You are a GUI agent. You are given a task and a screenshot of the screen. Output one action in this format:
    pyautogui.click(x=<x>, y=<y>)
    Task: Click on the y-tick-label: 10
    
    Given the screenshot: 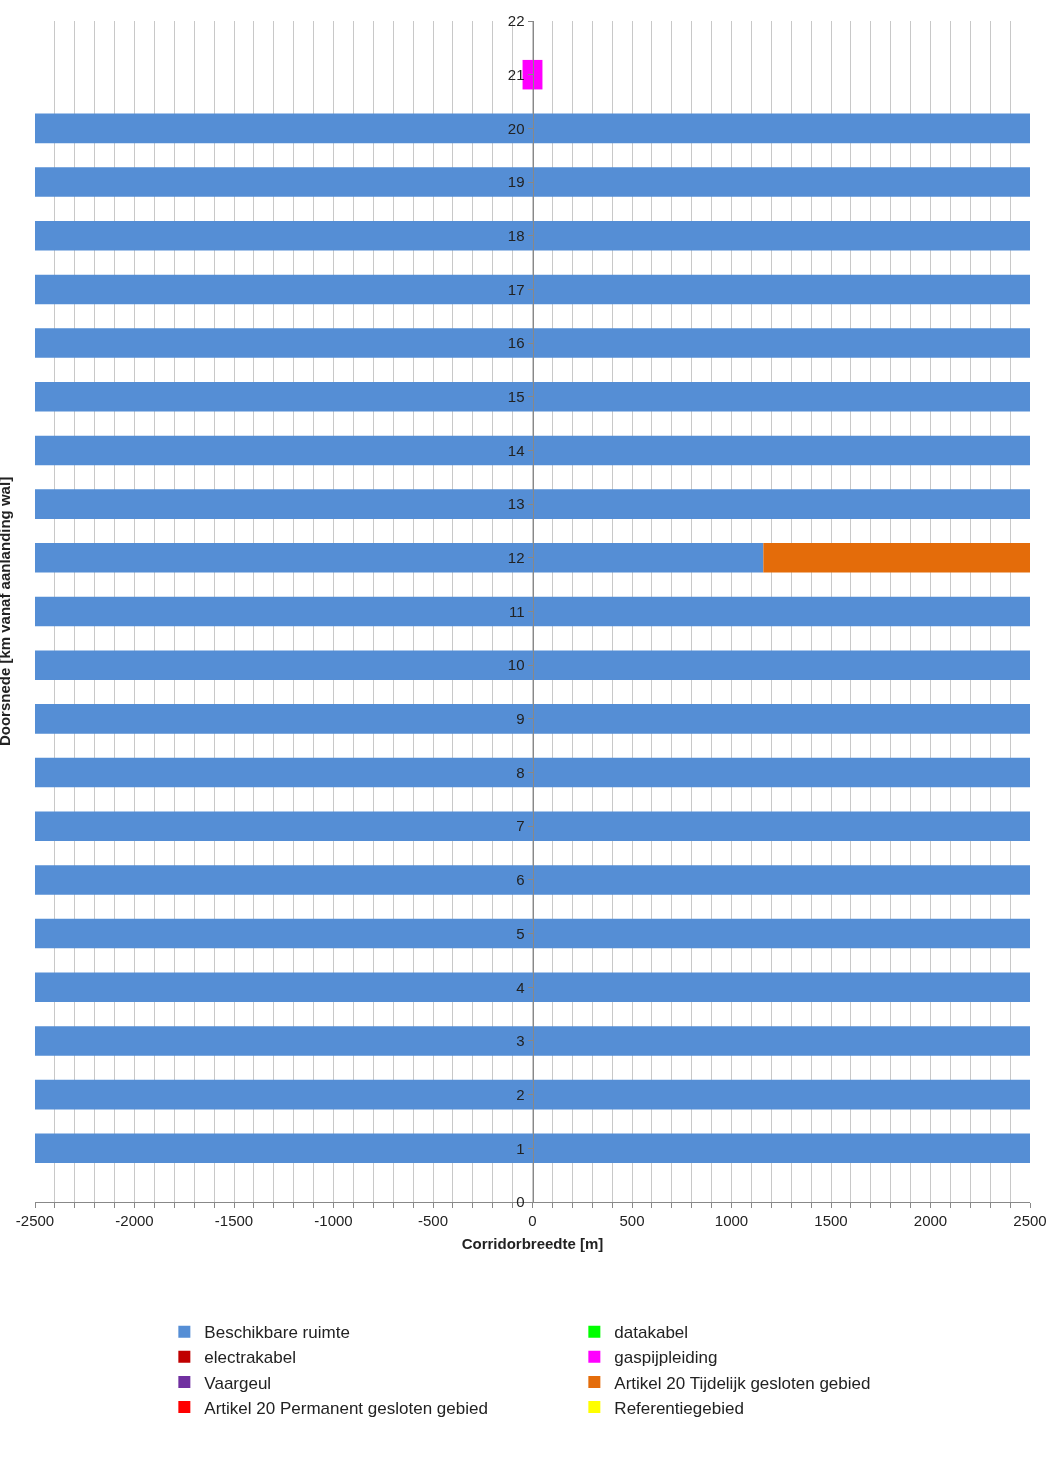 What is the action you would take?
    pyautogui.click(x=516, y=665)
    